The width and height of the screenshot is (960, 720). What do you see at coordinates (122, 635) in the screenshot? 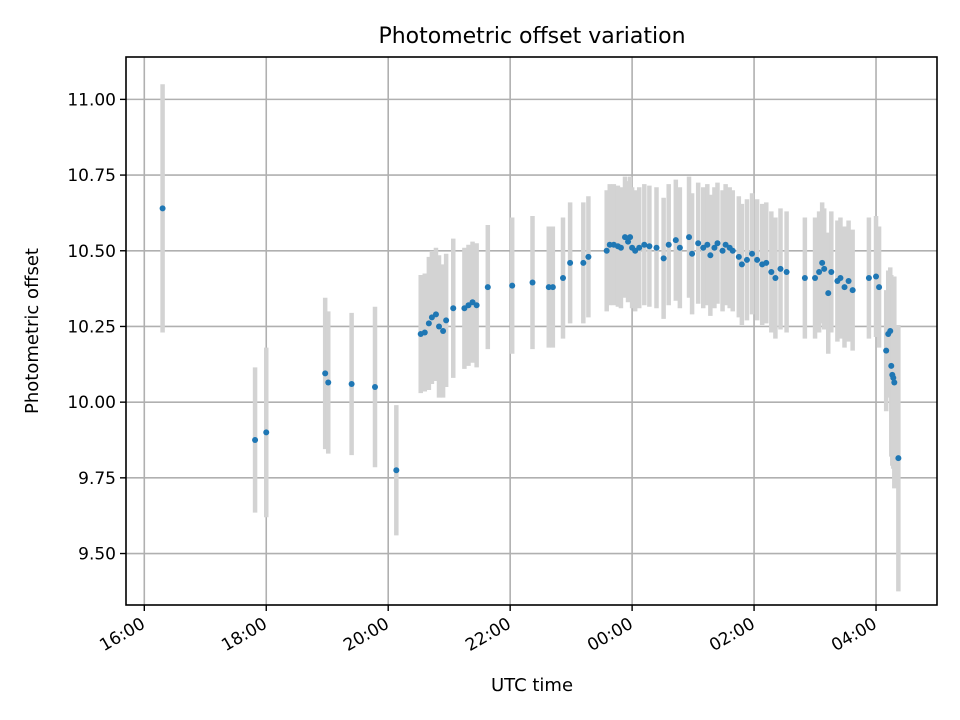
I see `x-tick-label: 16:00` at bounding box center [122, 635].